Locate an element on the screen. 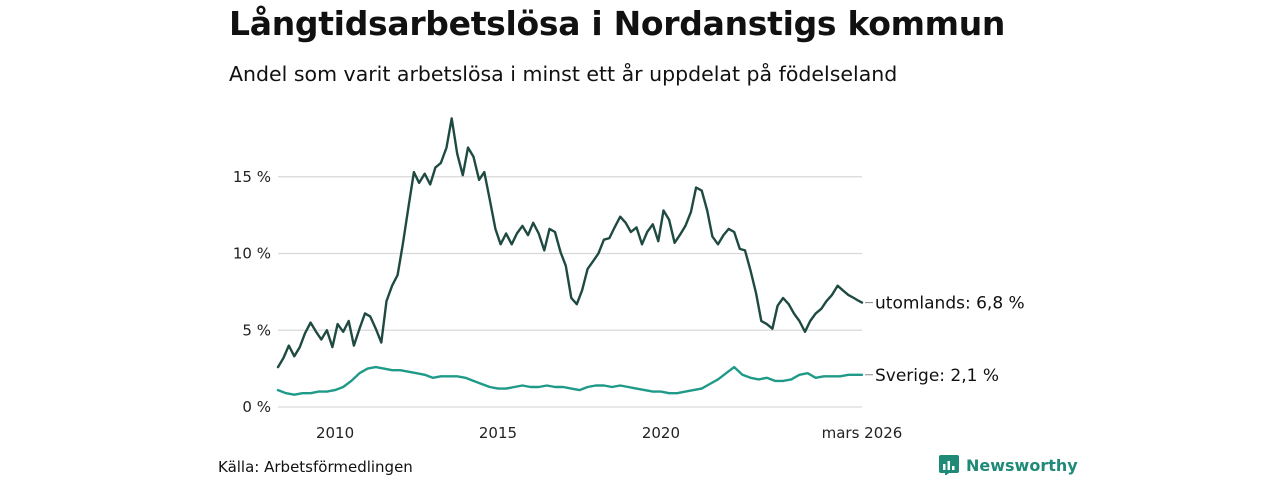 The image size is (1280, 480). y-axis-ticks: 0 % 5 % 10 % 15 % is located at coordinates (252, 292).